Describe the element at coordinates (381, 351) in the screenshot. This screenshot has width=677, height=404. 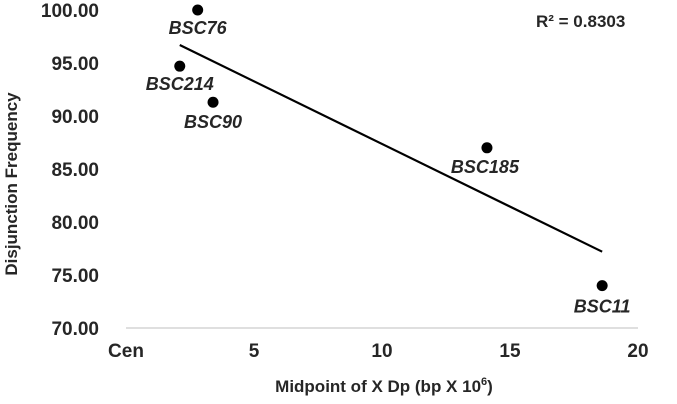
I see `x-tick-label: 10` at that location.